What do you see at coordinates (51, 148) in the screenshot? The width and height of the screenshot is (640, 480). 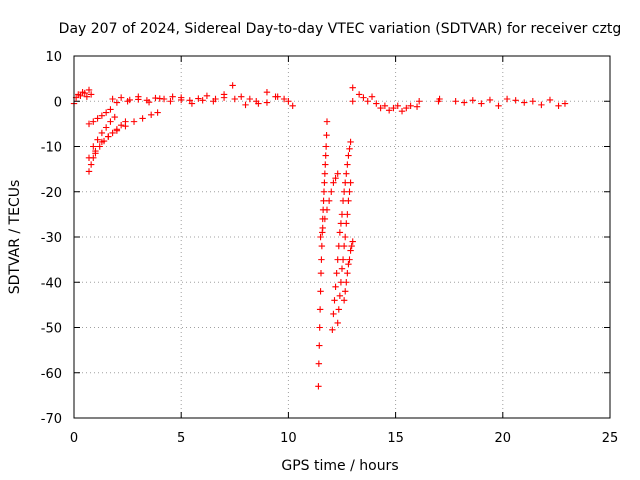 I see `y-tick-label: -10` at bounding box center [51, 148].